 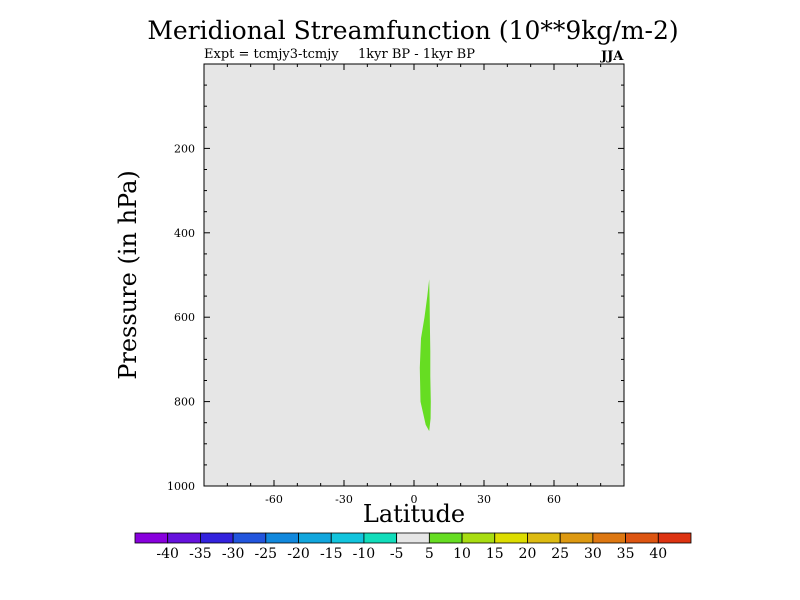 I want to click on colorbar-label: -20, so click(x=298, y=554).